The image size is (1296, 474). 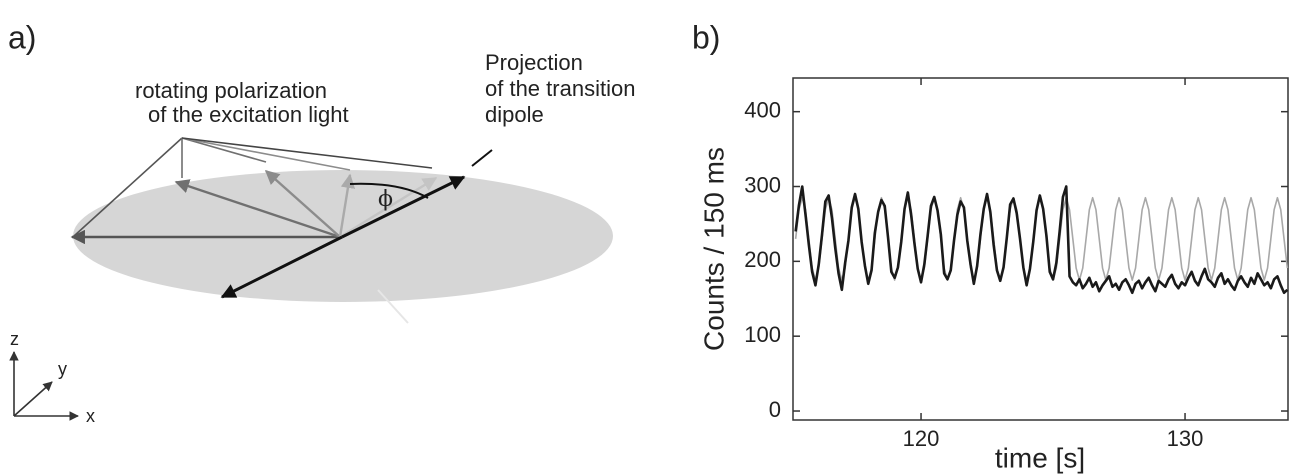 I want to click on axis-icon-label: y, so click(x=62, y=369).